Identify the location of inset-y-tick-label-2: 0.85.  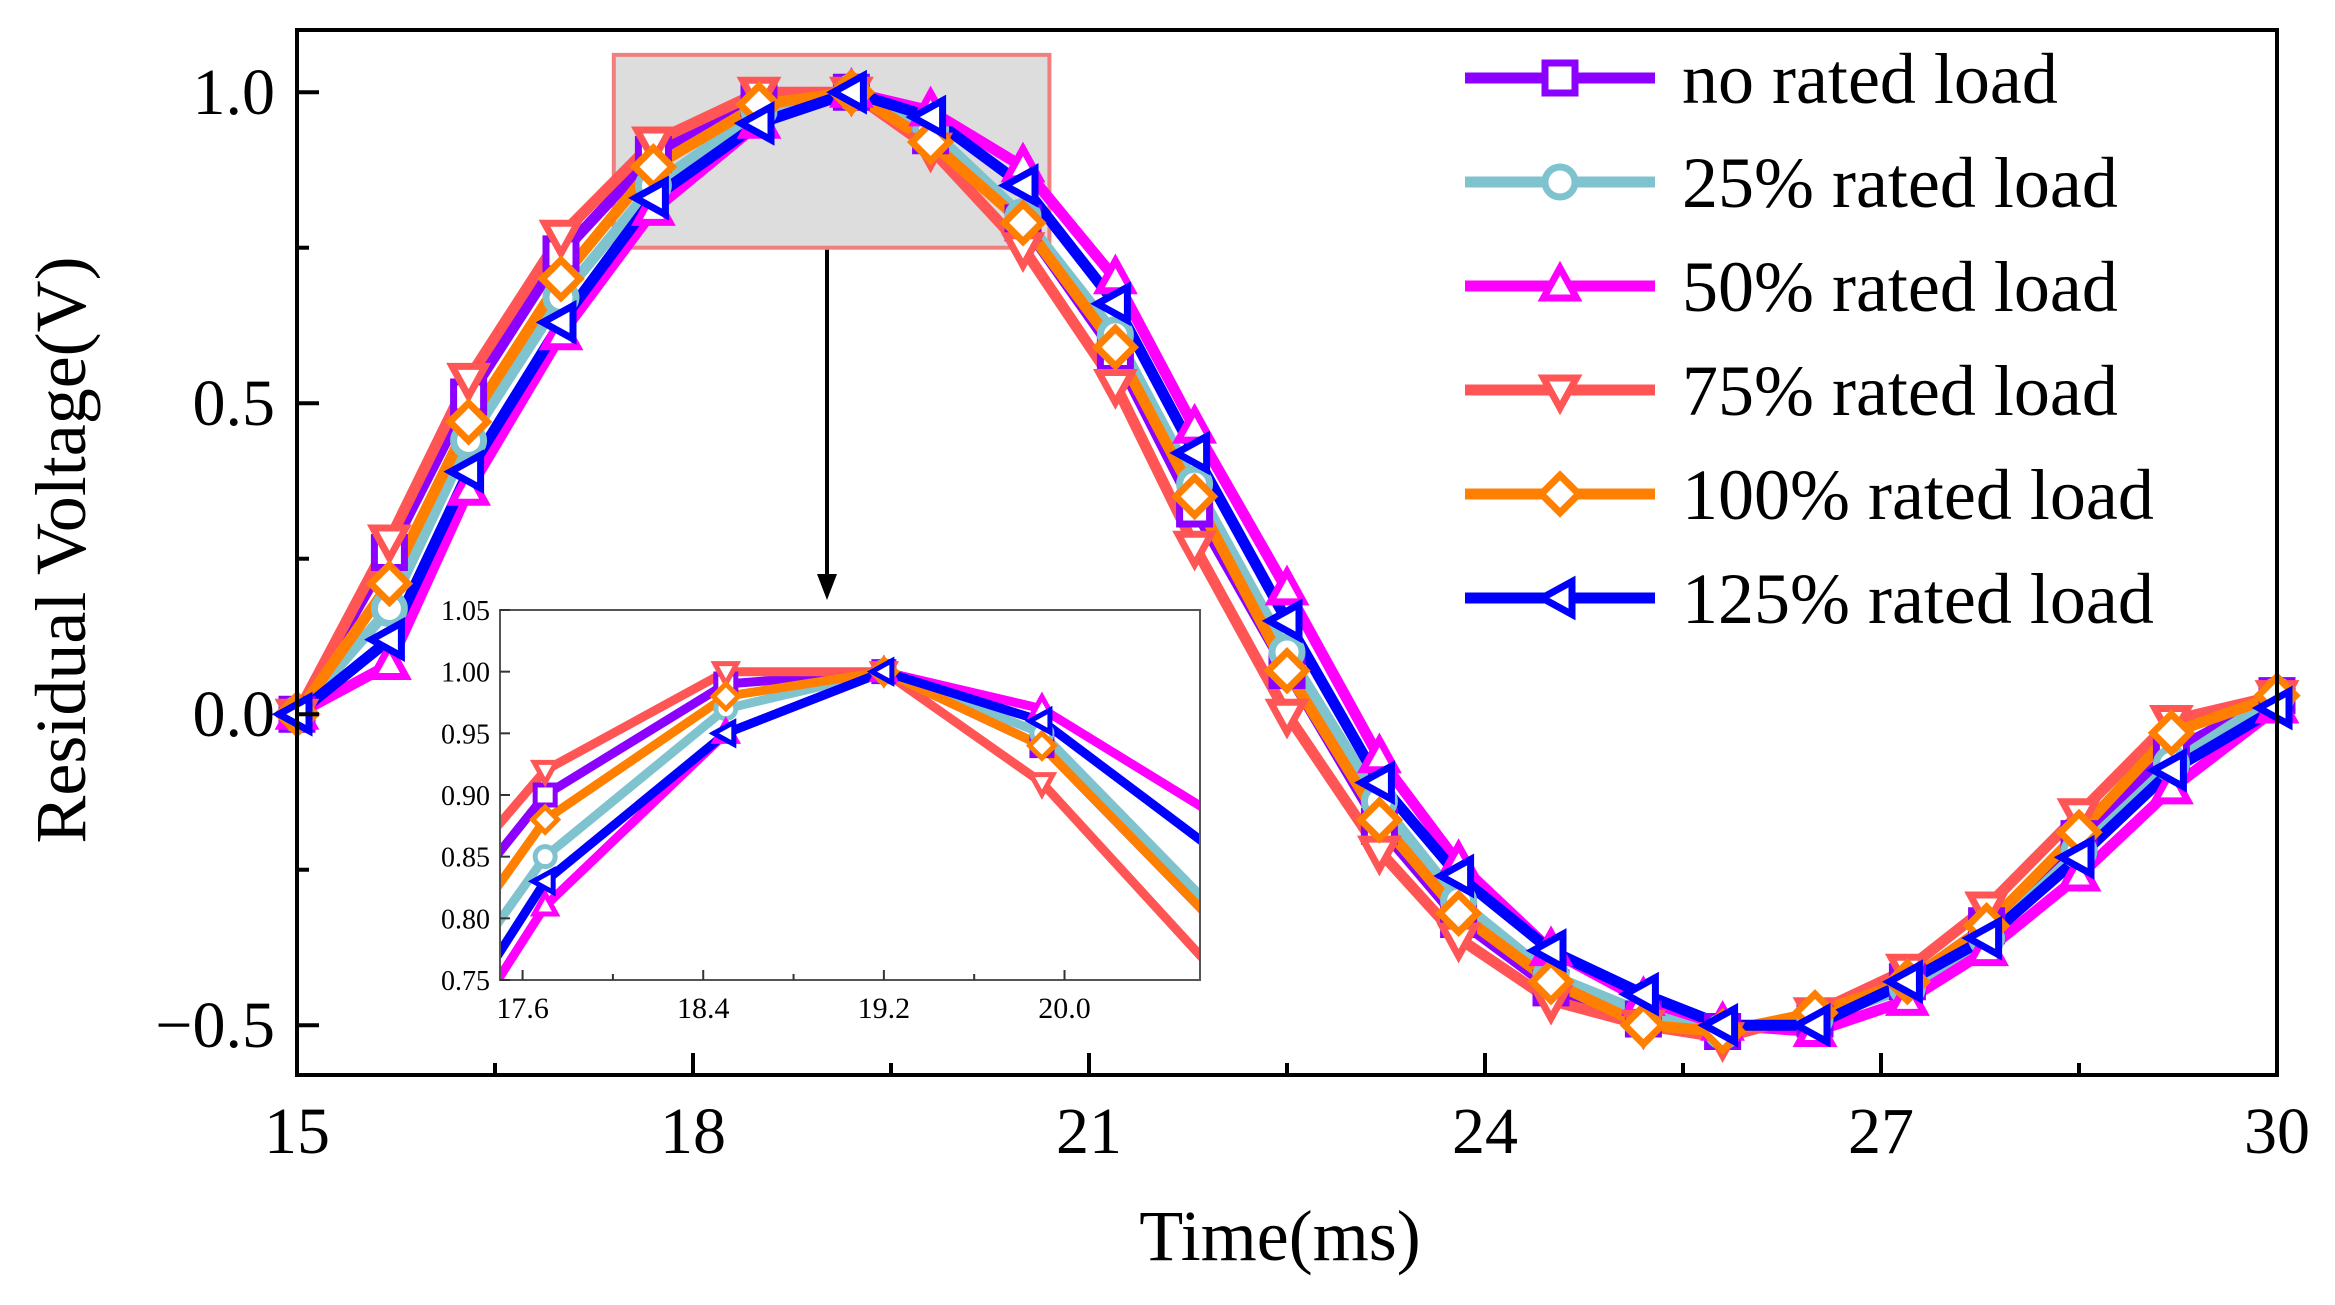
(465, 858).